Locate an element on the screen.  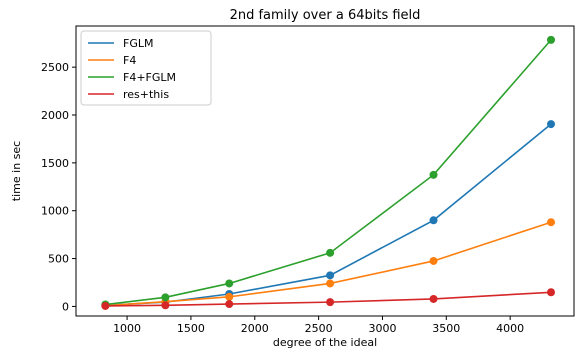
x-axis-label: degree of the ideal is located at coordinates (325, 342).